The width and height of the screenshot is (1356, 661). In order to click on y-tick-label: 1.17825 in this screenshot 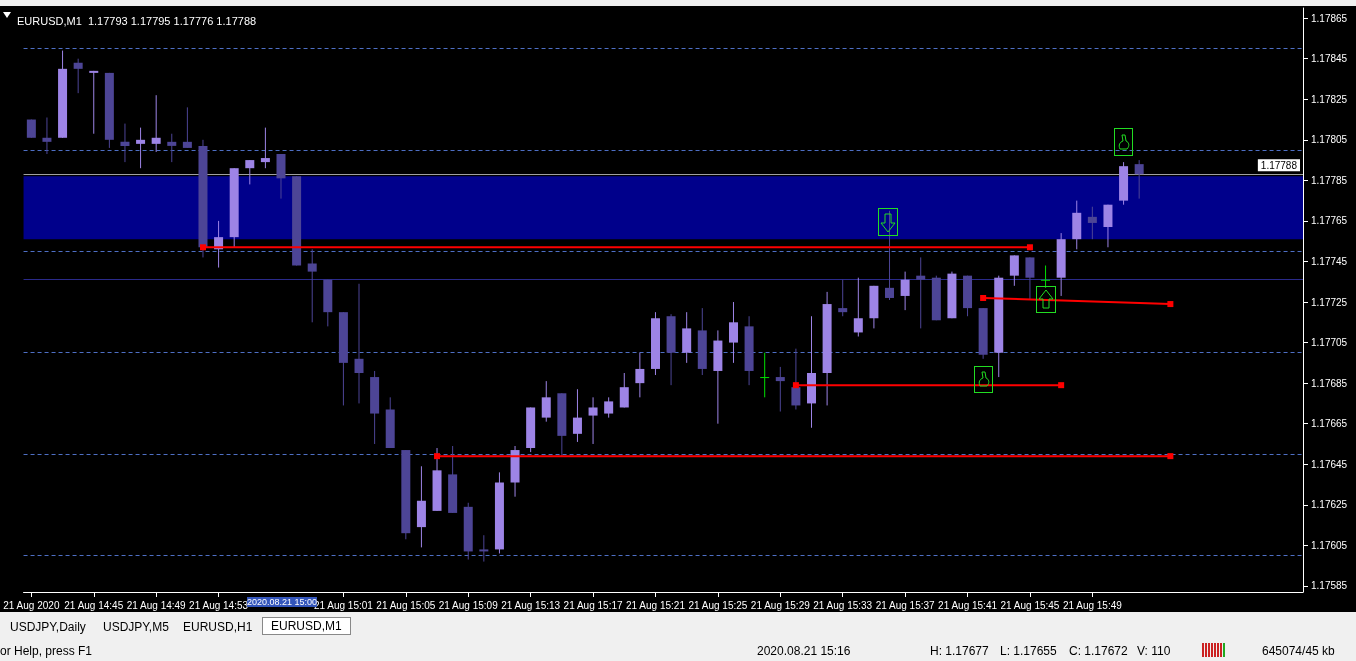, I will do `click(1329, 99)`.